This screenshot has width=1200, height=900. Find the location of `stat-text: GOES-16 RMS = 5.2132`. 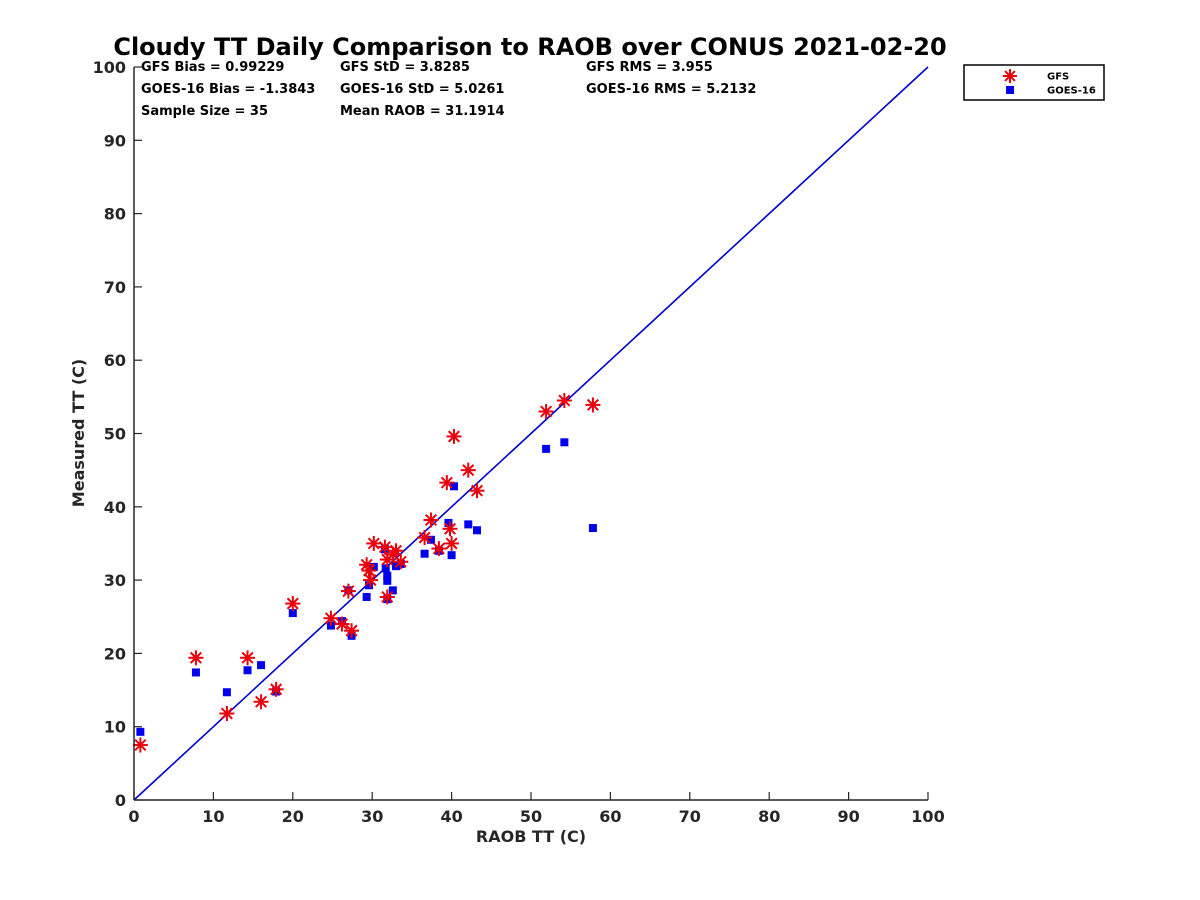

stat-text: GOES-16 RMS = 5.2132 is located at coordinates (671, 89).